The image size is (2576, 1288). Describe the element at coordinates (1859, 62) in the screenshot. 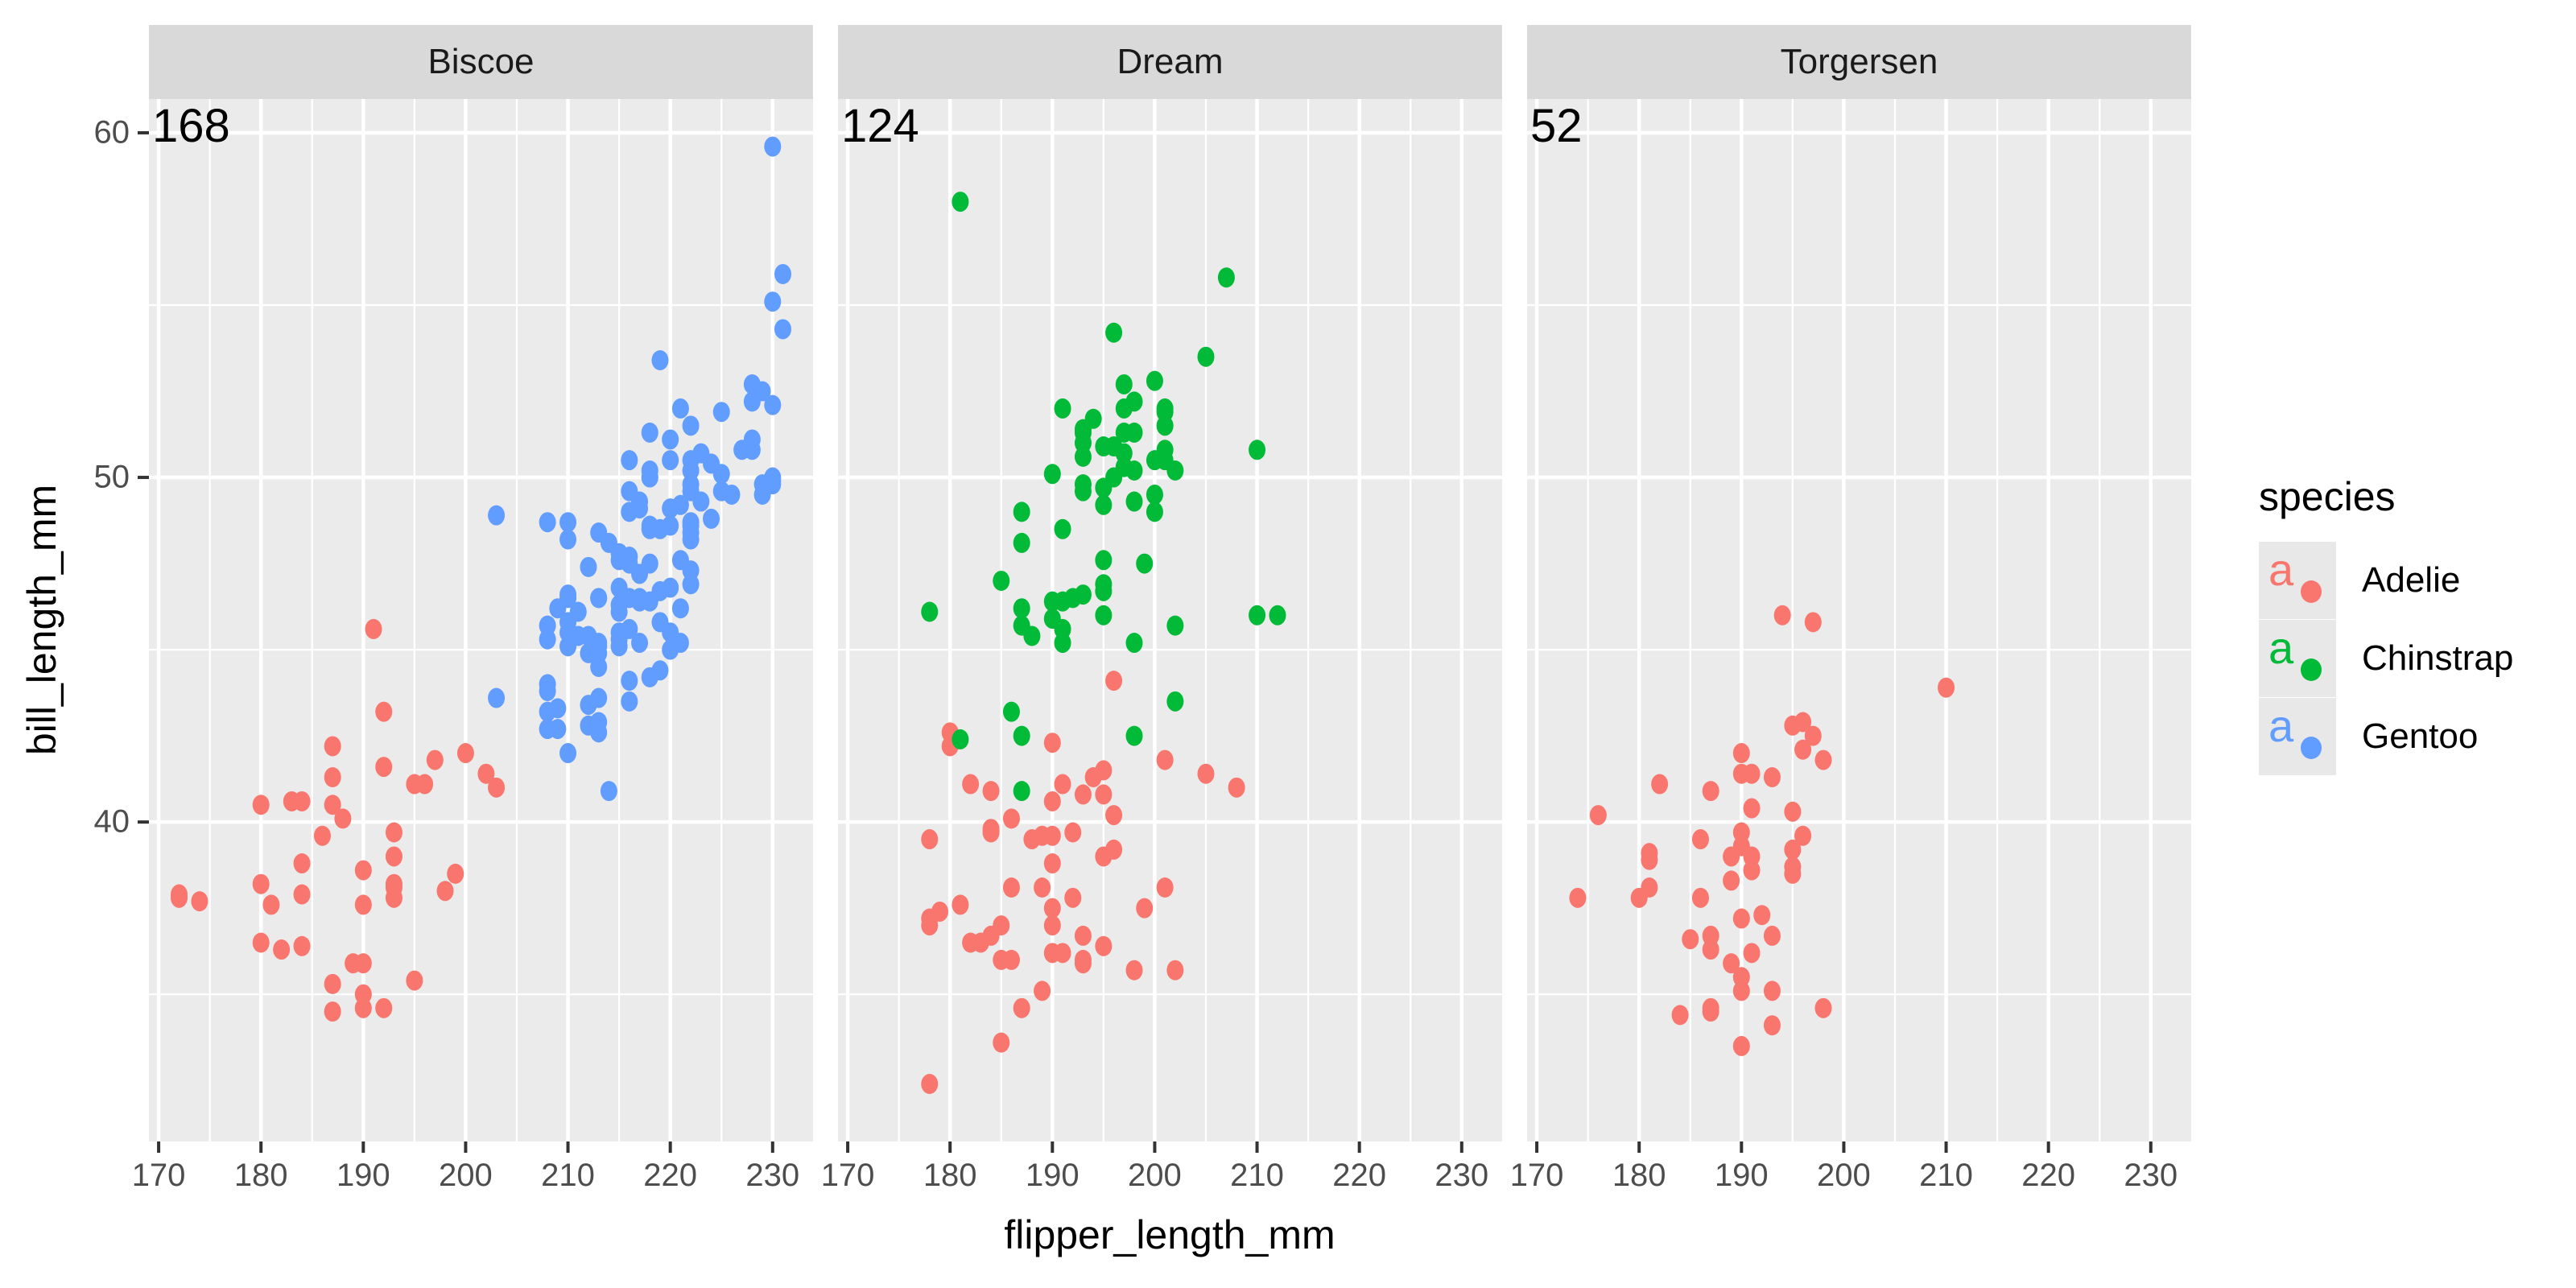

I see `facet-strip-torgersen: Torgersen` at that location.